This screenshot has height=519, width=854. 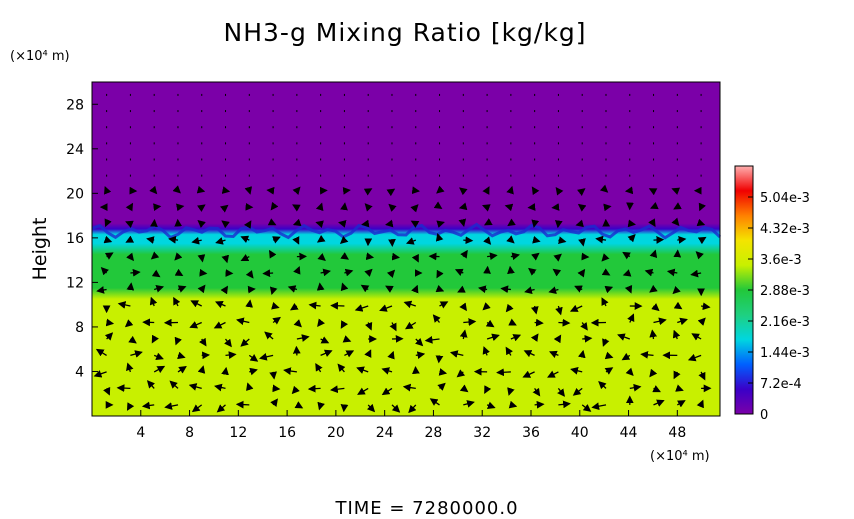 I want to click on layer-top-edge, so click(x=406, y=231).